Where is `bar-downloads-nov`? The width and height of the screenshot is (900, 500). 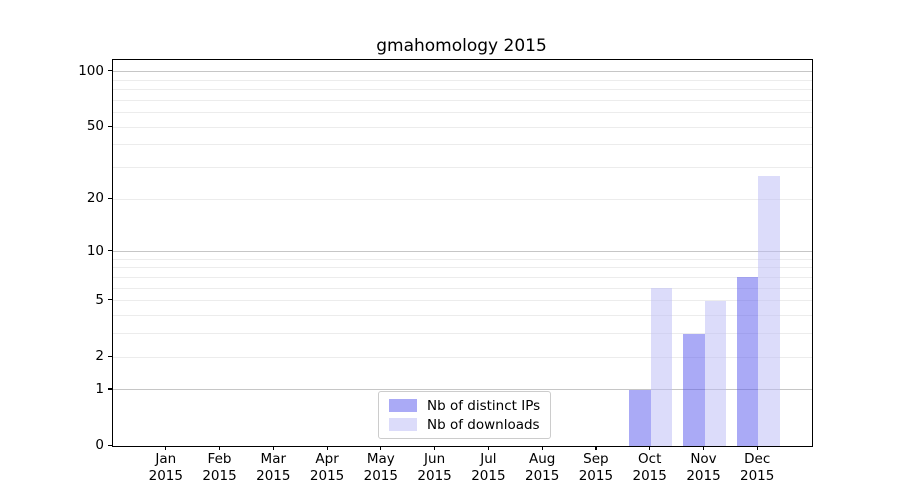 bar-downloads-nov is located at coordinates (715, 373).